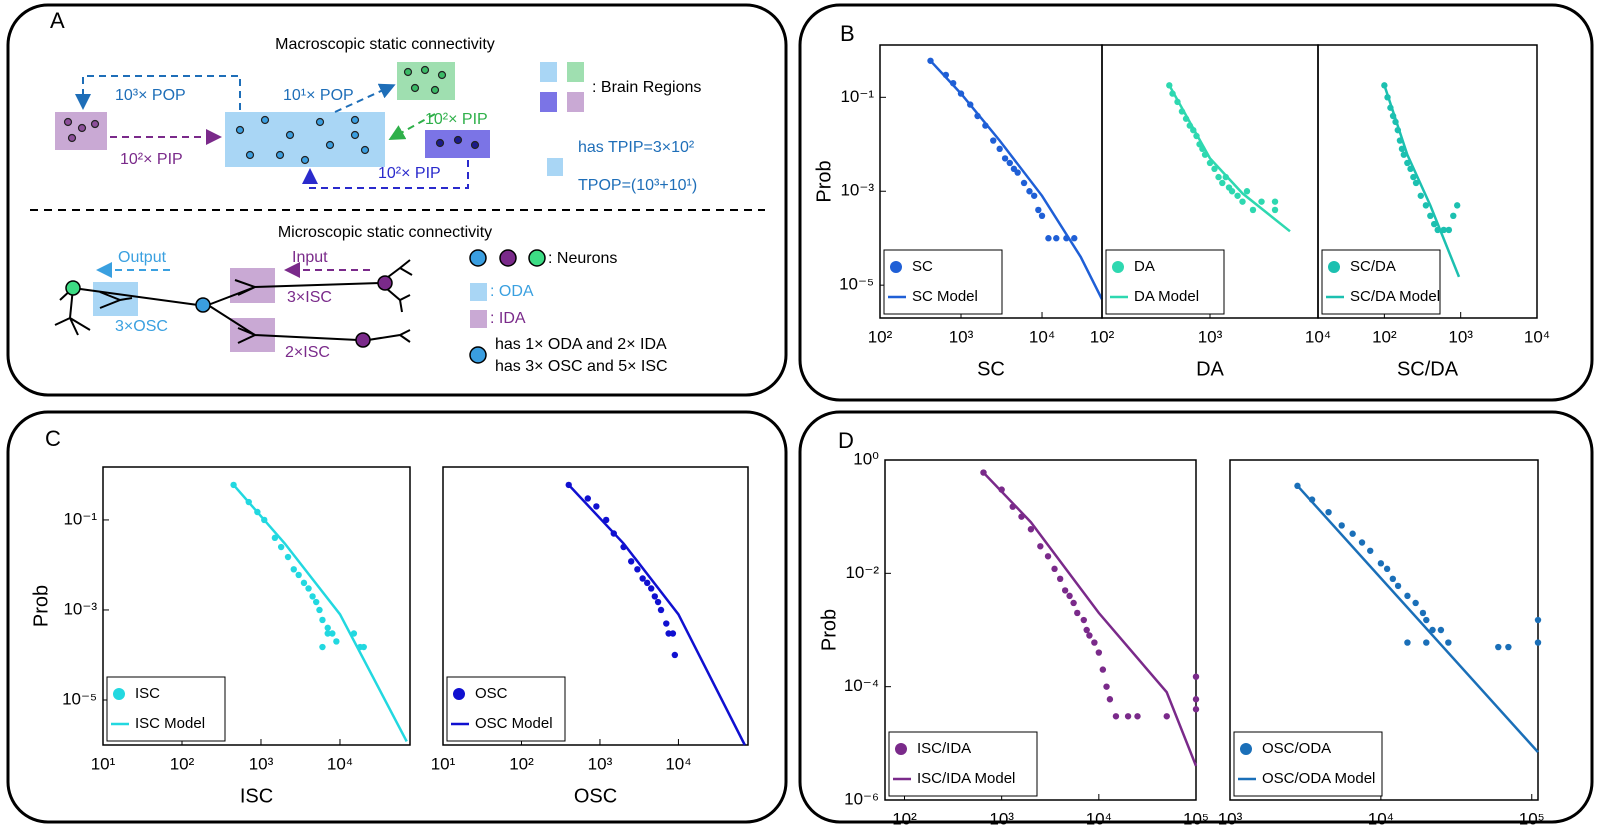 This screenshot has height=827, width=1600. Describe the element at coordinates (170, 723) in the screenshot. I see `legend-label: ISC Model` at that location.